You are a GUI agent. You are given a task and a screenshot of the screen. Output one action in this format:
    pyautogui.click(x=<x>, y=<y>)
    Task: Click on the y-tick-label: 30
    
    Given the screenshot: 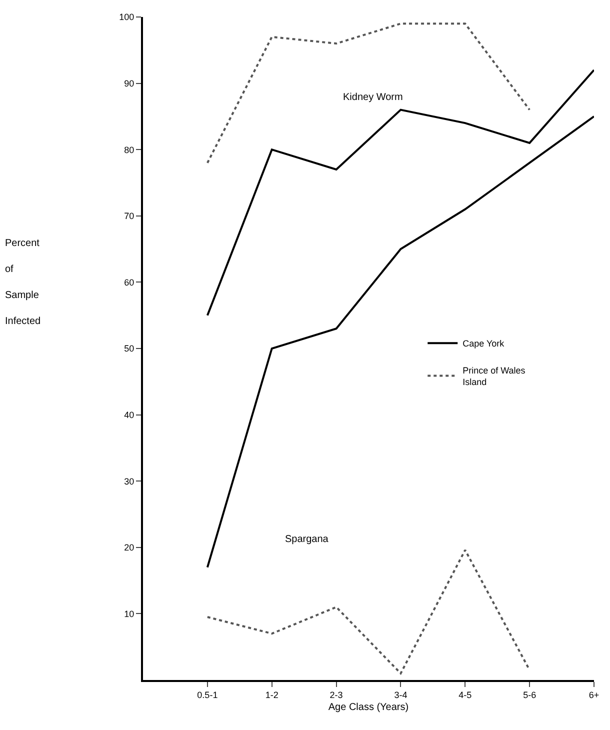 What is the action you would take?
    pyautogui.click(x=129, y=481)
    